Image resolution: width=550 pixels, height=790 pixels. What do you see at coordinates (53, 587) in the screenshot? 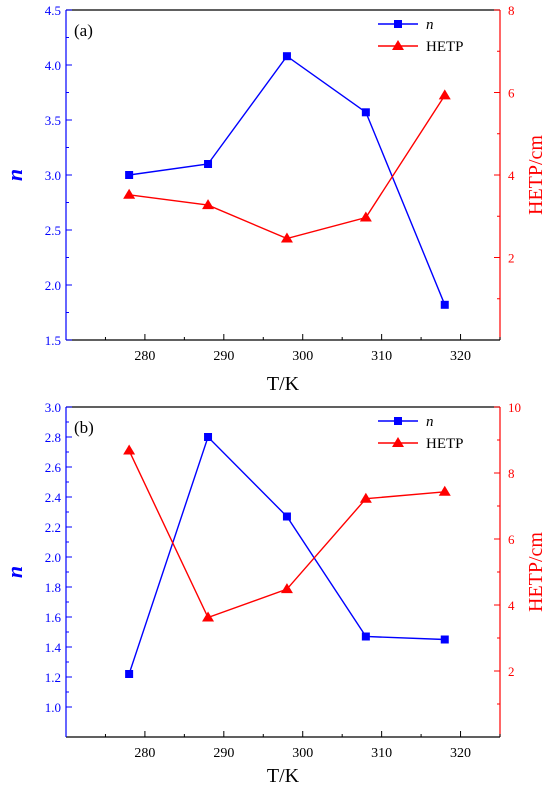
I see `left-tick-label: 1.8` at bounding box center [53, 587].